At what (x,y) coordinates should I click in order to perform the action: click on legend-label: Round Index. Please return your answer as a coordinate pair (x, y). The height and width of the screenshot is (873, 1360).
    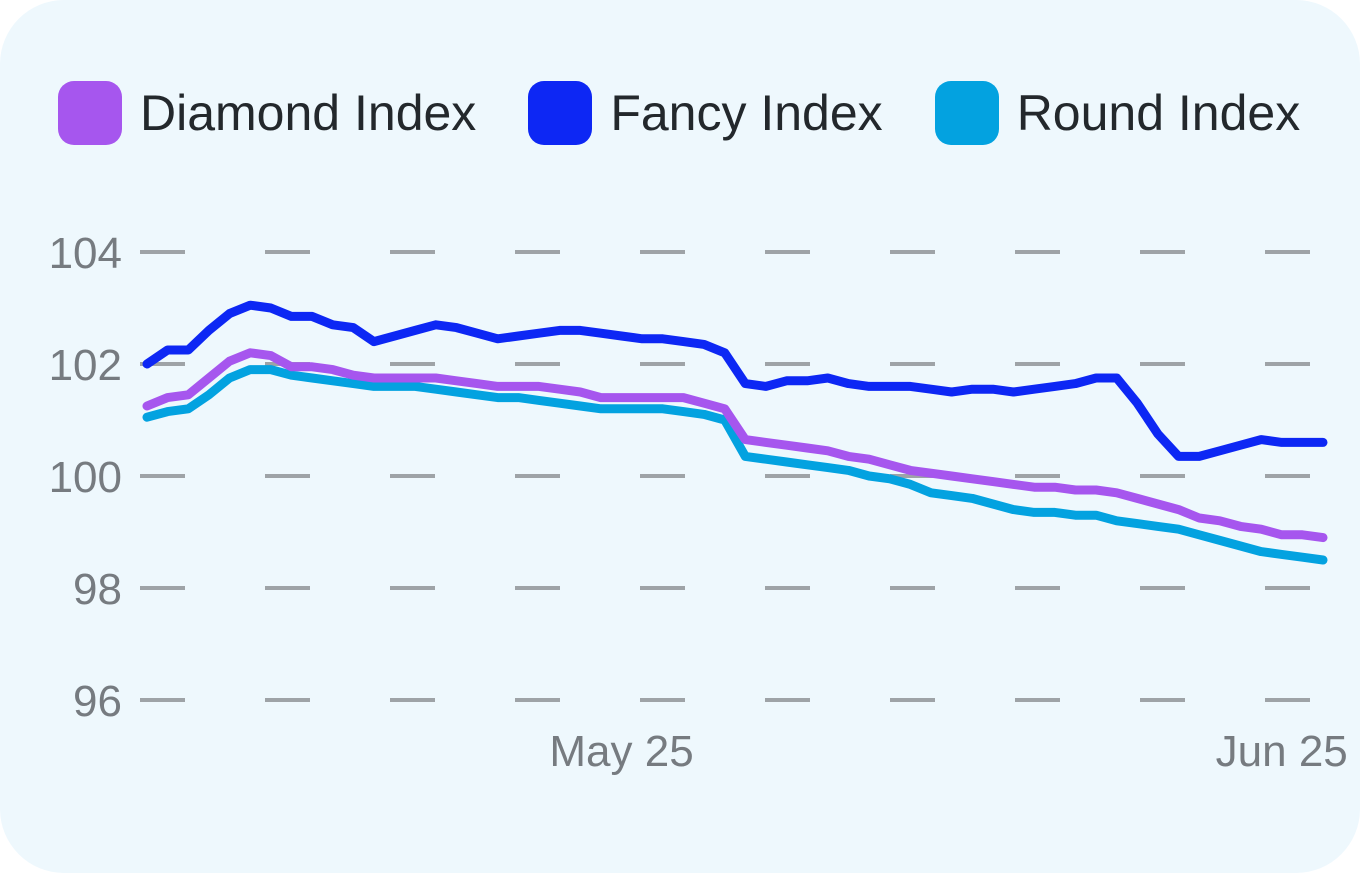
    Looking at the image, I should click on (1158, 113).